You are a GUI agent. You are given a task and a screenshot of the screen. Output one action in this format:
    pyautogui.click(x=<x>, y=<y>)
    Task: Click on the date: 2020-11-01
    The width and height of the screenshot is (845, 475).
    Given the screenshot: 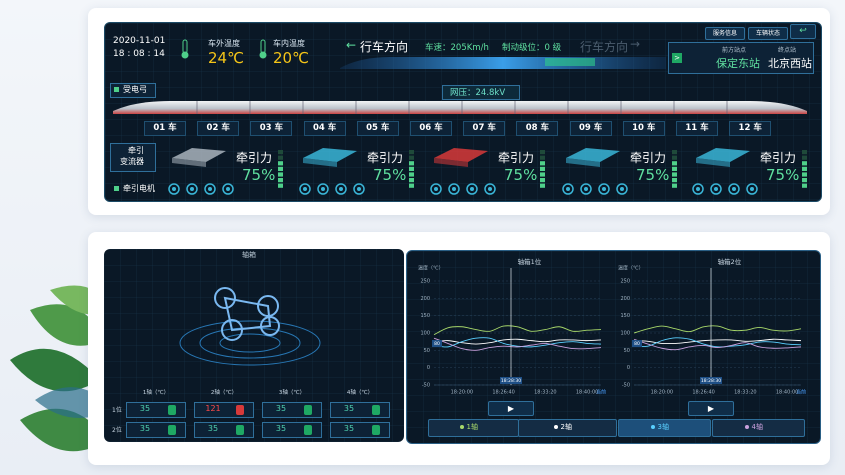 What is the action you would take?
    pyautogui.click(x=139, y=41)
    